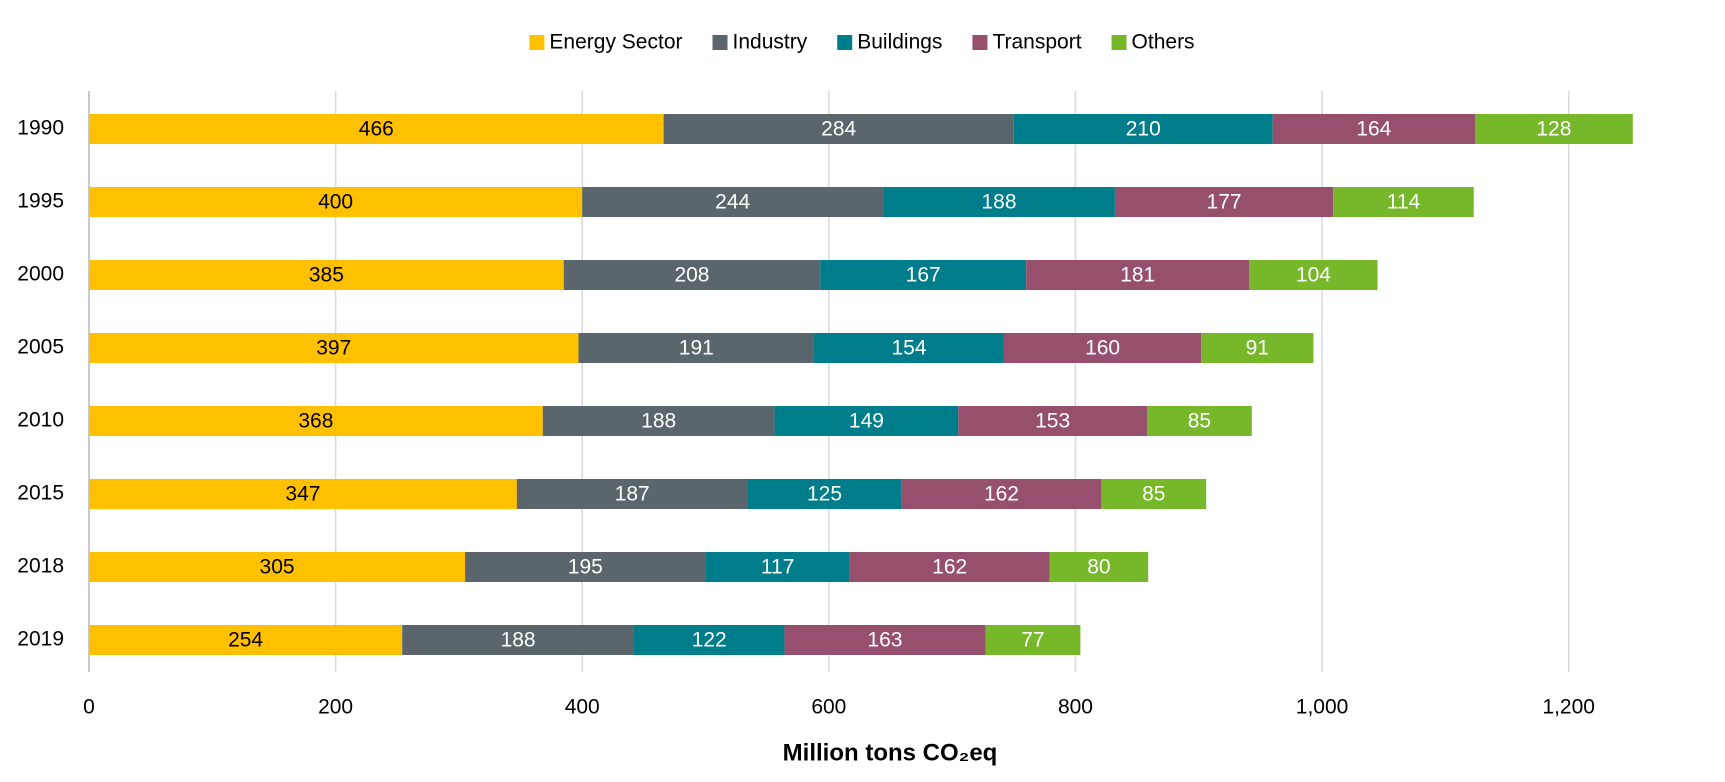 This screenshot has width=1725, height=782. Describe the element at coordinates (89, 707) in the screenshot. I see `x-tick-label: 0` at that location.